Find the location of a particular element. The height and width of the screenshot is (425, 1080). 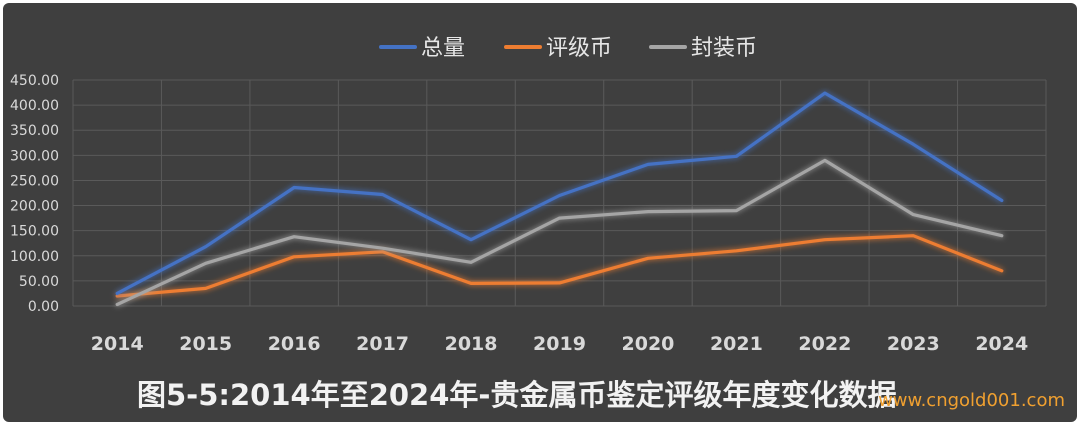

legend-label: 评级币 is located at coordinates (579, 48).